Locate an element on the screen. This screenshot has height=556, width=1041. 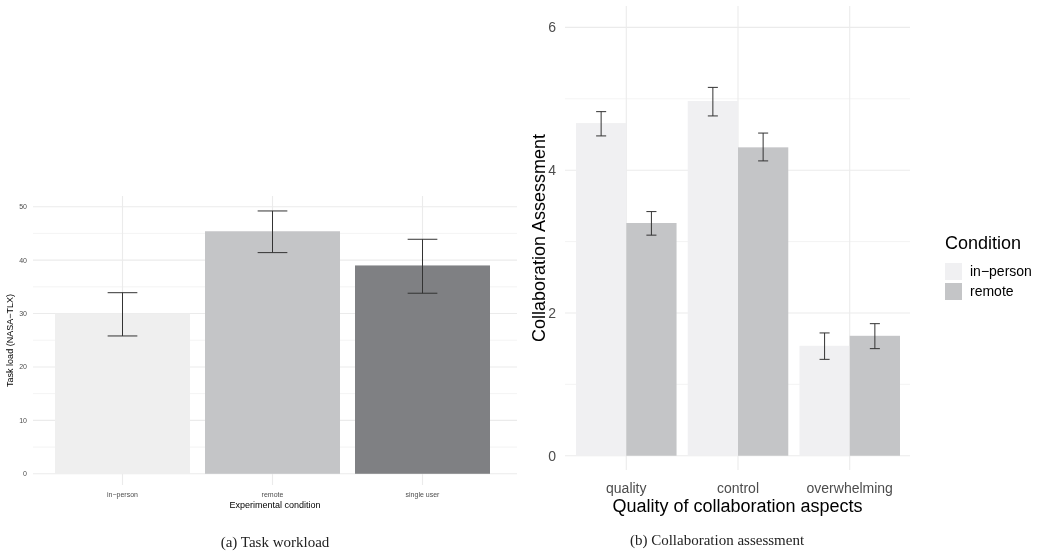
legend-label: in−person is located at coordinates (1001, 271).